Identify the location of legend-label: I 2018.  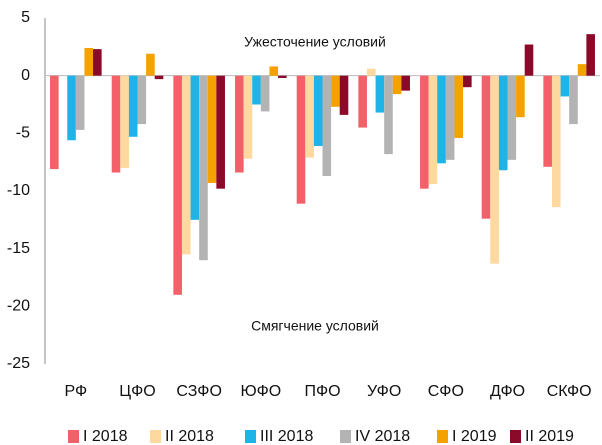
(105, 436).